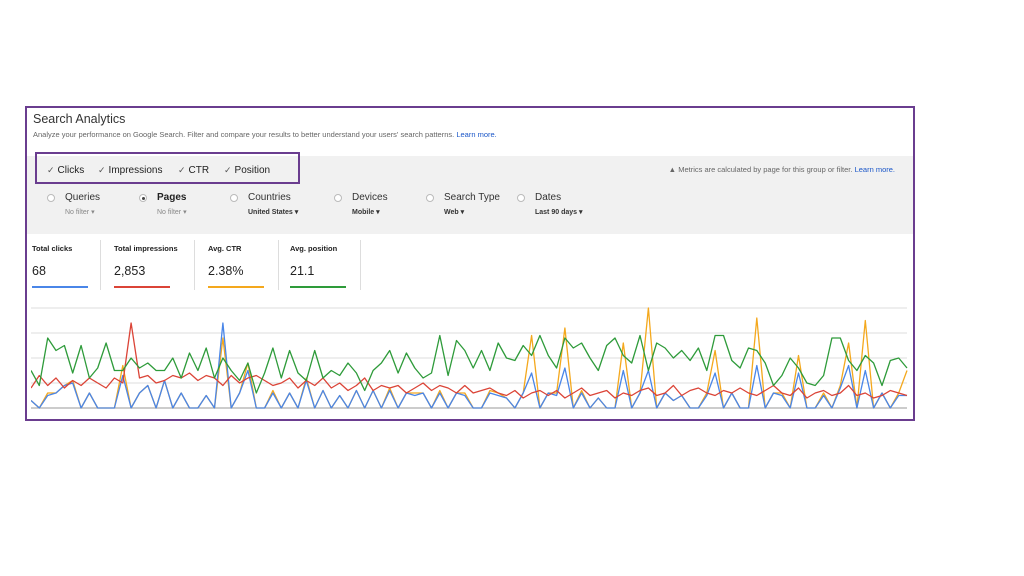 The width and height of the screenshot is (1024, 576). Describe the element at coordinates (454, 212) in the screenshot. I see `dimension-search-type-filter: Web ▾` at that location.